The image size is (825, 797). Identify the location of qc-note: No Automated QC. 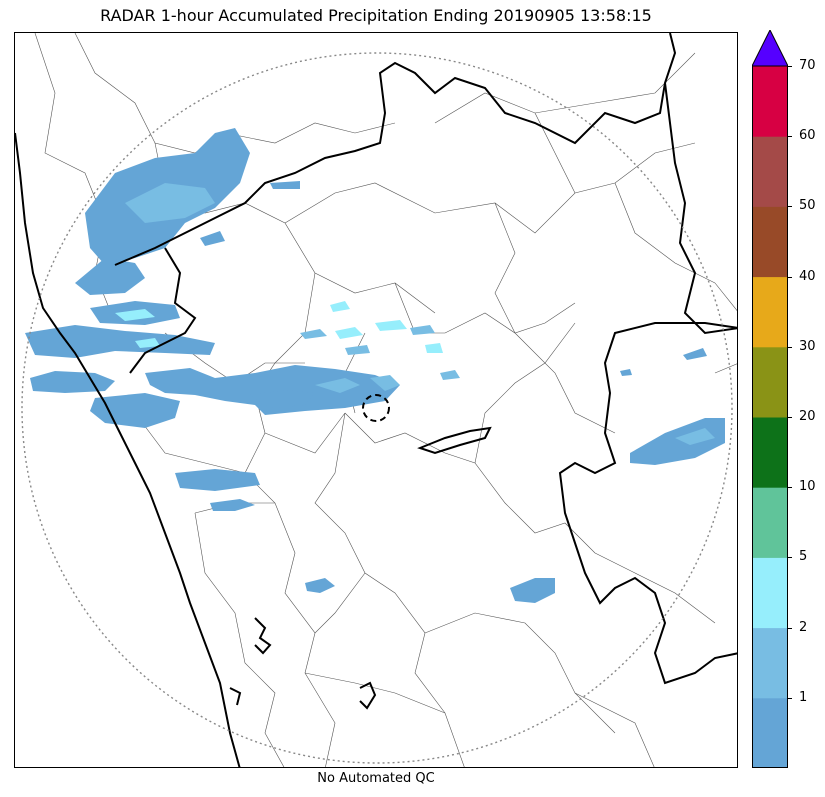
(376, 778).